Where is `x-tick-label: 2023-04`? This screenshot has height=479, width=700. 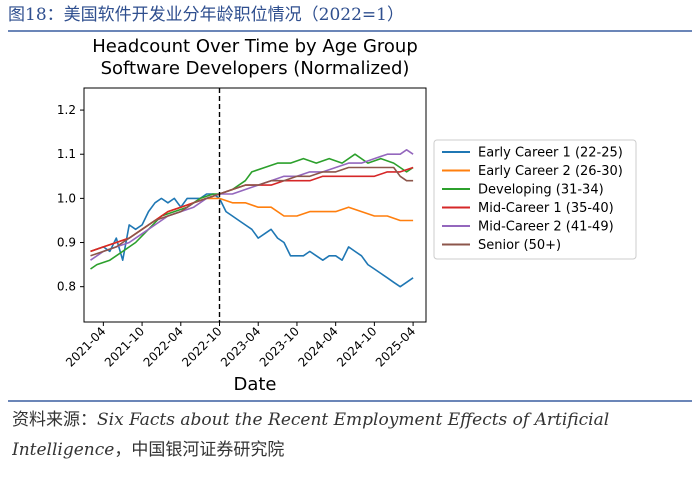
x-tick-label: 2023-04 is located at coordinates (240, 346).